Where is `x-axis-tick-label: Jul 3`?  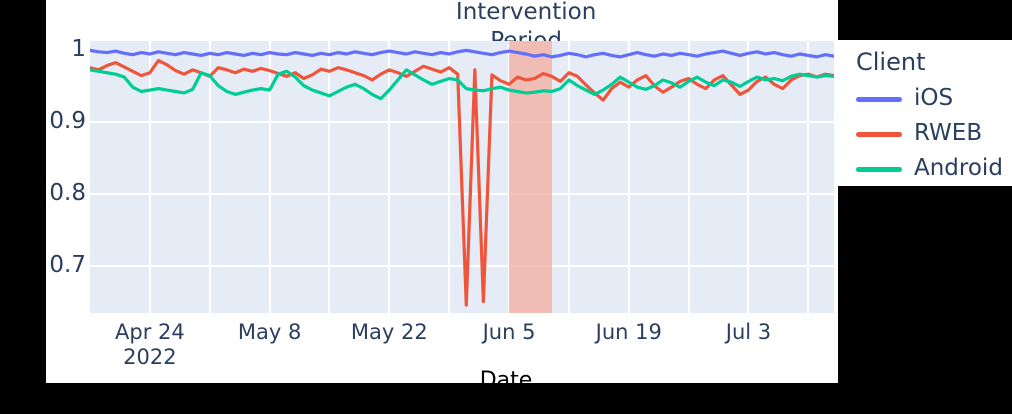
x-axis-tick-label: Jul 3 is located at coordinates (748, 332).